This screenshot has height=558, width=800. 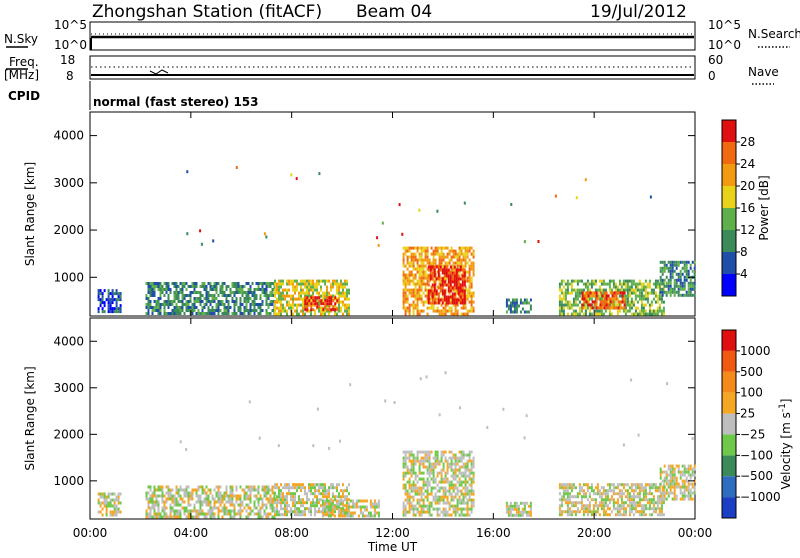 What do you see at coordinates (21, 39) in the screenshot?
I see `nsky-label: N.Sky` at bounding box center [21, 39].